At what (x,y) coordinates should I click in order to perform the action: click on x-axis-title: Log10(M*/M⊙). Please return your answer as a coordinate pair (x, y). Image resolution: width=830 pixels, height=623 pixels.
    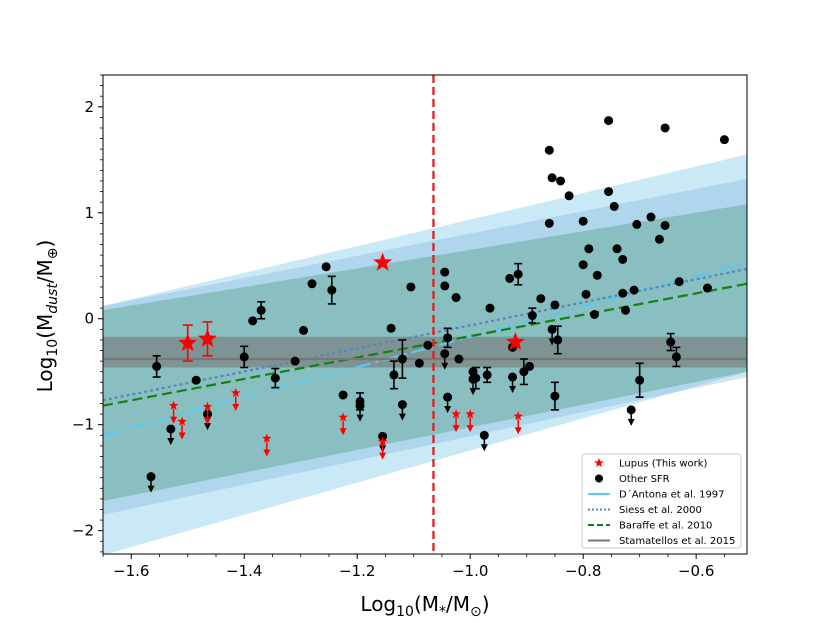
    Looking at the image, I should click on (424, 606).